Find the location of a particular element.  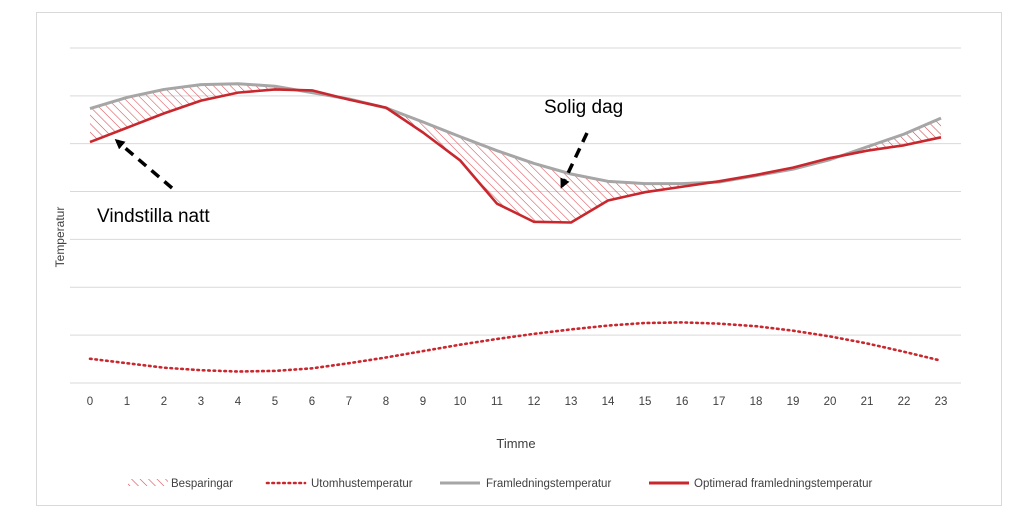

x-tick-labels: 0 1 2 3 4 5 6 7 8 9 10 11 12 13 14 15 16 17 18 19 20 21 22 23 is located at coordinates (517, 402).